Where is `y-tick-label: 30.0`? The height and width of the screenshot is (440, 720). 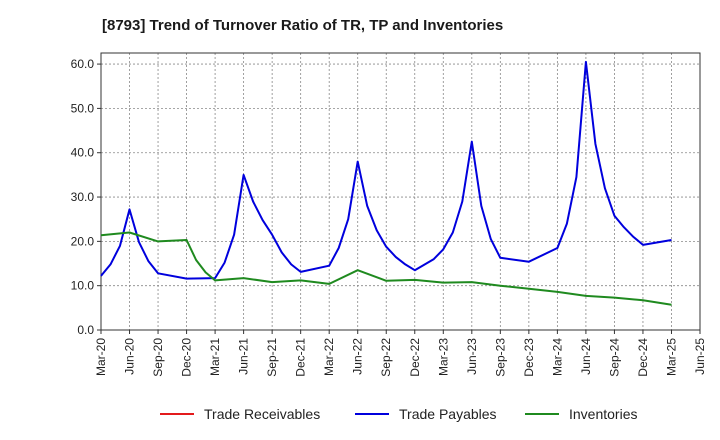
y-tick-label: 30.0 is located at coordinates (83, 197).